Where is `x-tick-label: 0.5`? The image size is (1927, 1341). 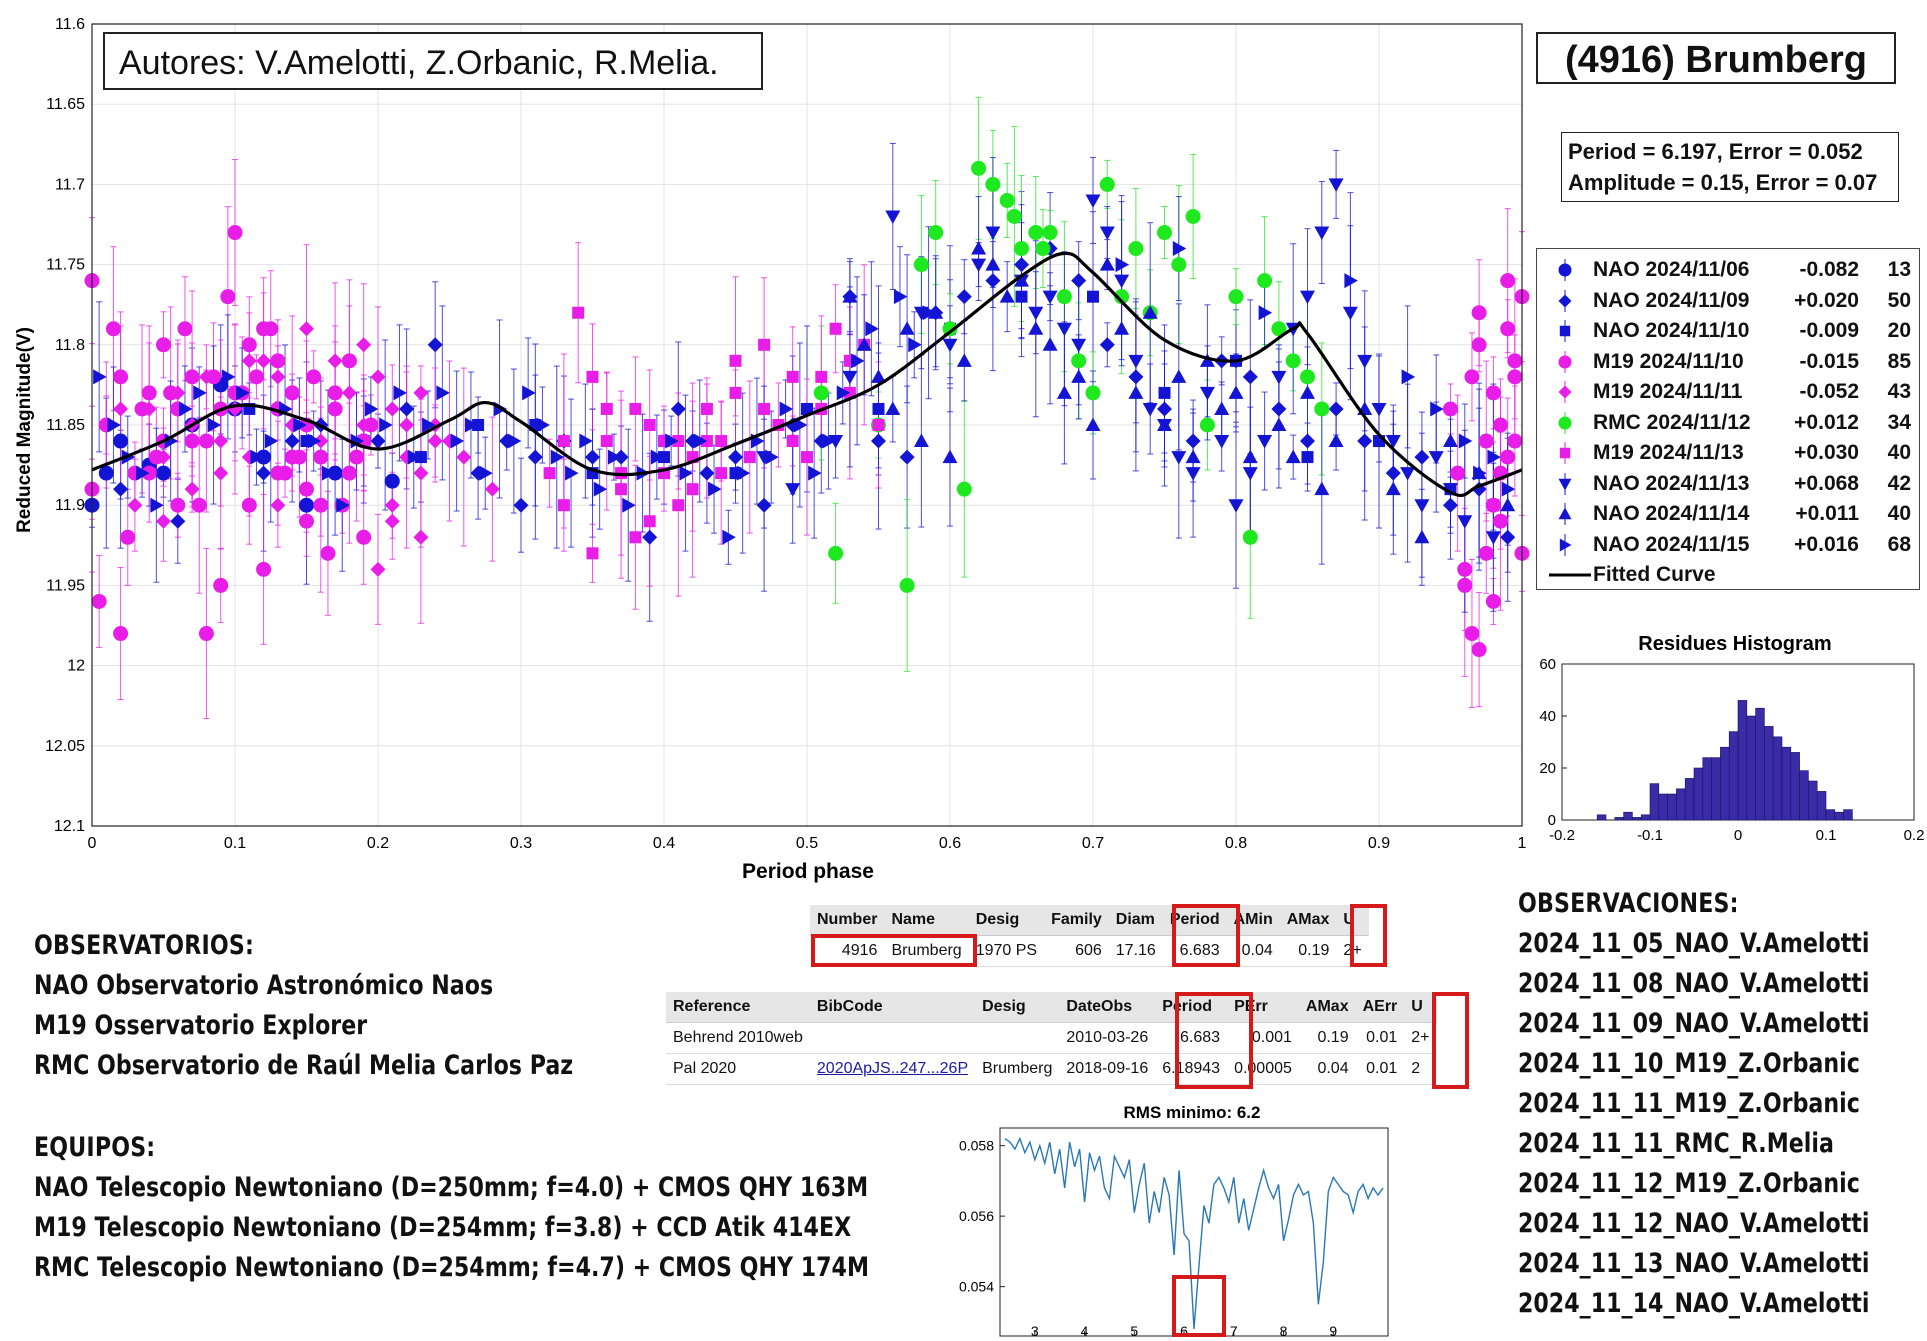 x-tick-label: 0.5 is located at coordinates (807, 843).